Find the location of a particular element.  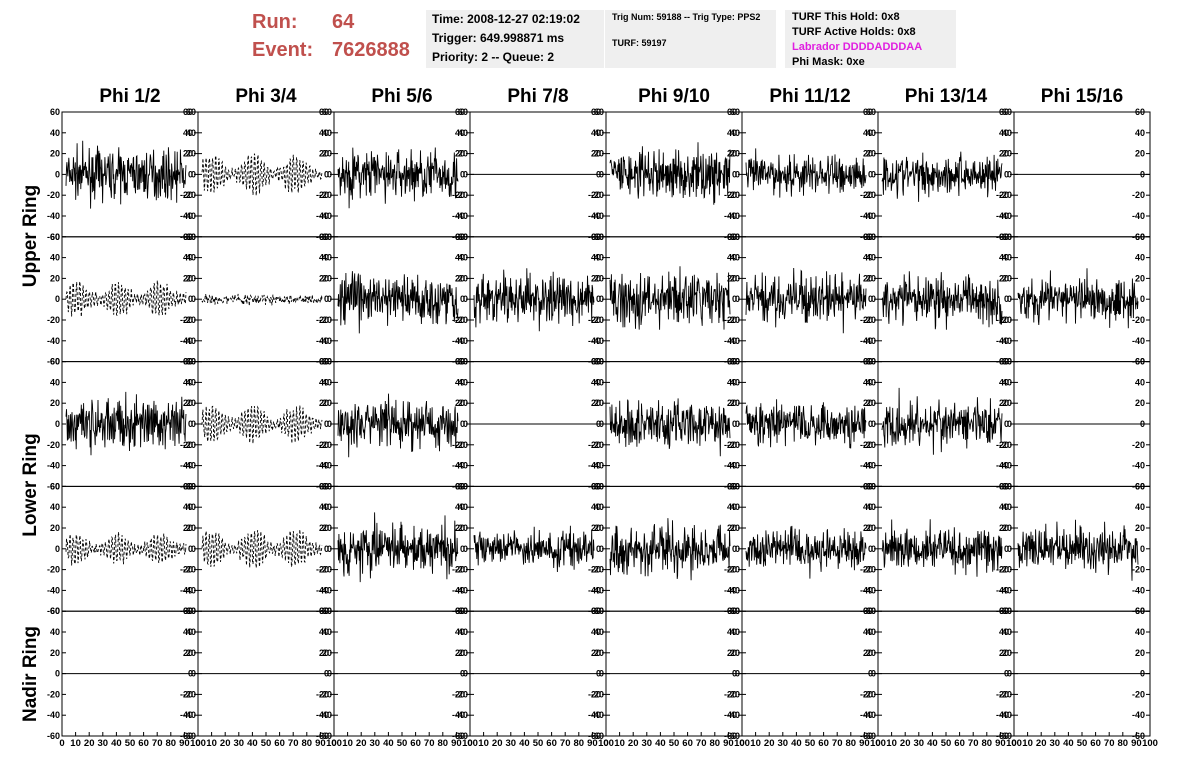

event-label: Event: is located at coordinates (283, 50).